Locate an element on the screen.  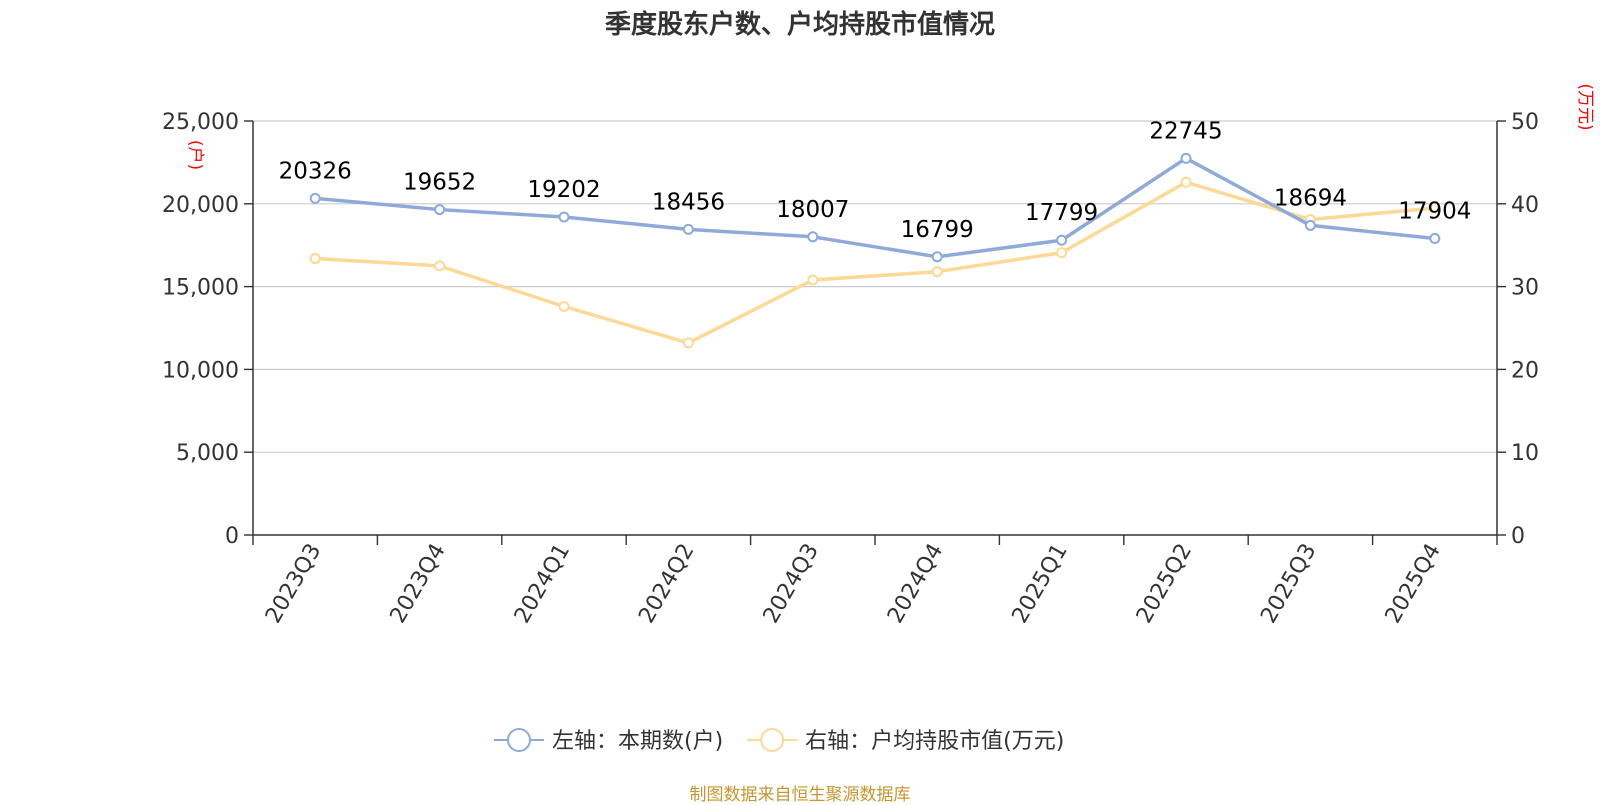
y-right-tick-label: 50 is located at coordinates (1525, 122).